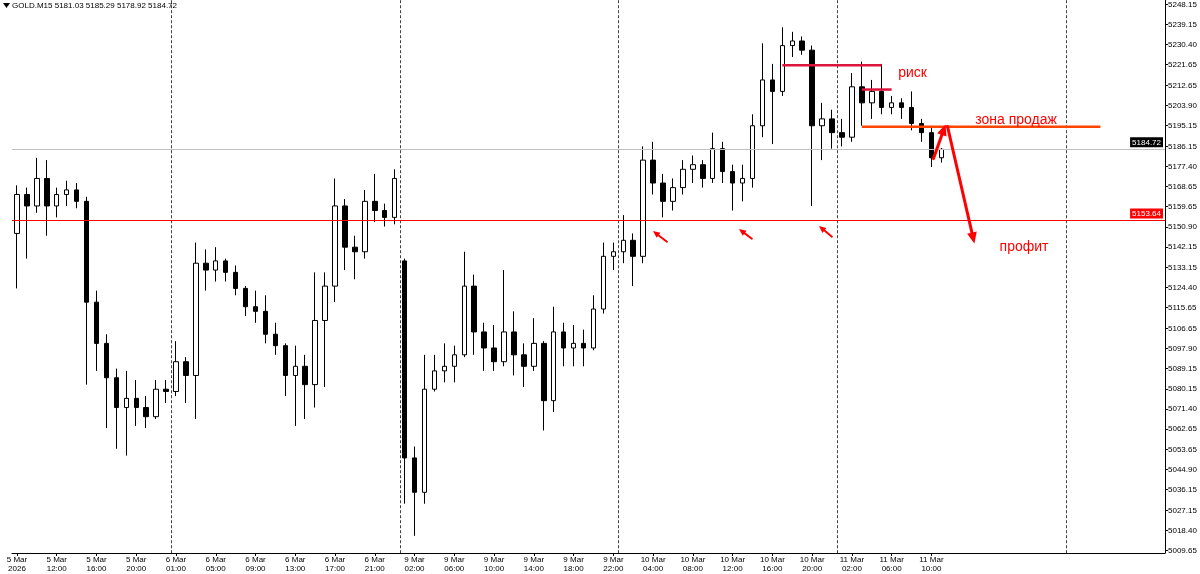  What do you see at coordinates (1016, 118) in the screenshot?
I see `annotation: зона продаж` at bounding box center [1016, 118].